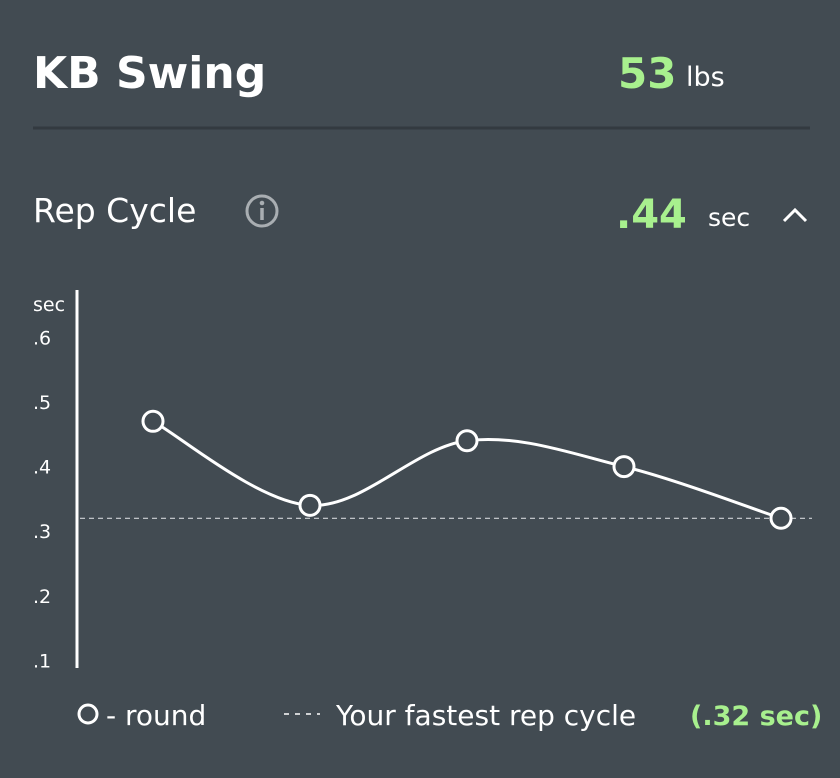  I want to click on y-axis-label: sec, so click(49, 305).